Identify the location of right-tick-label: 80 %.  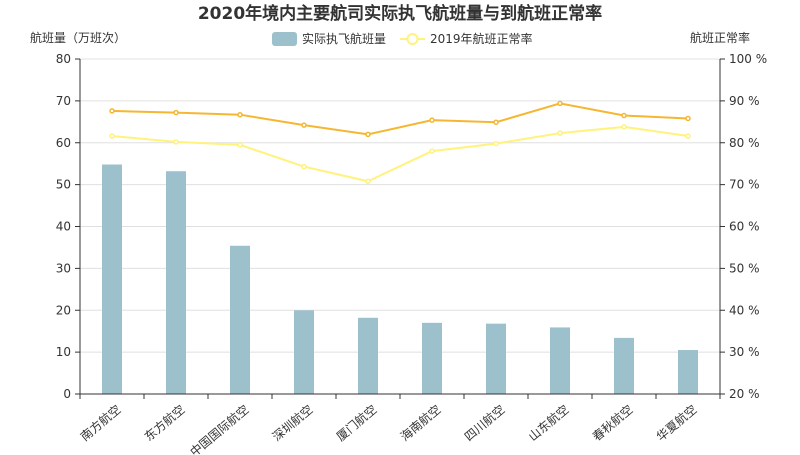
(744, 143).